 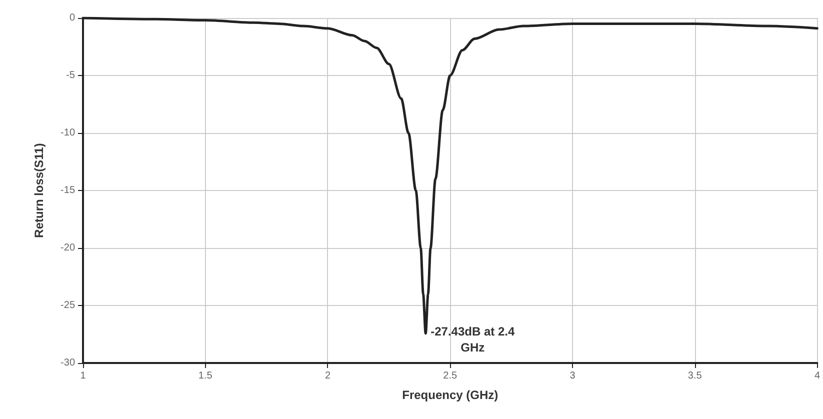 I want to click on y-axis-title: Return loss(S11), so click(x=39, y=190).